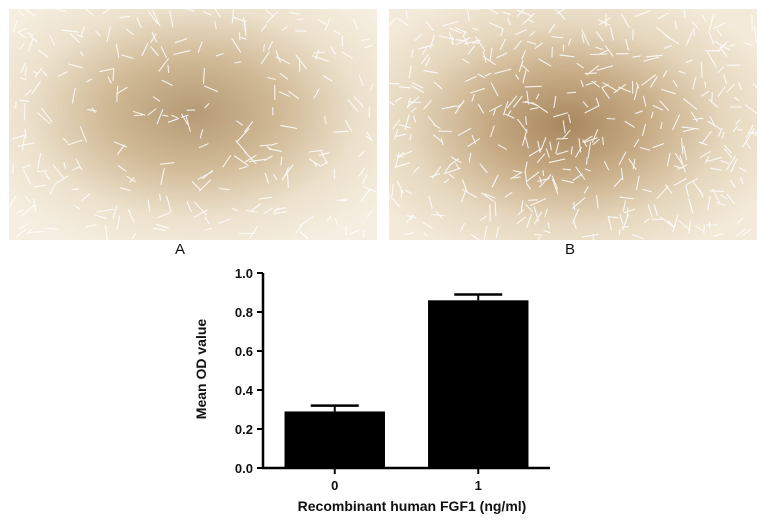 Image resolution: width=767 pixels, height=521 pixels. I want to click on x-axis-label: Recombinant human FGF1 (ng/ml), so click(412, 506).